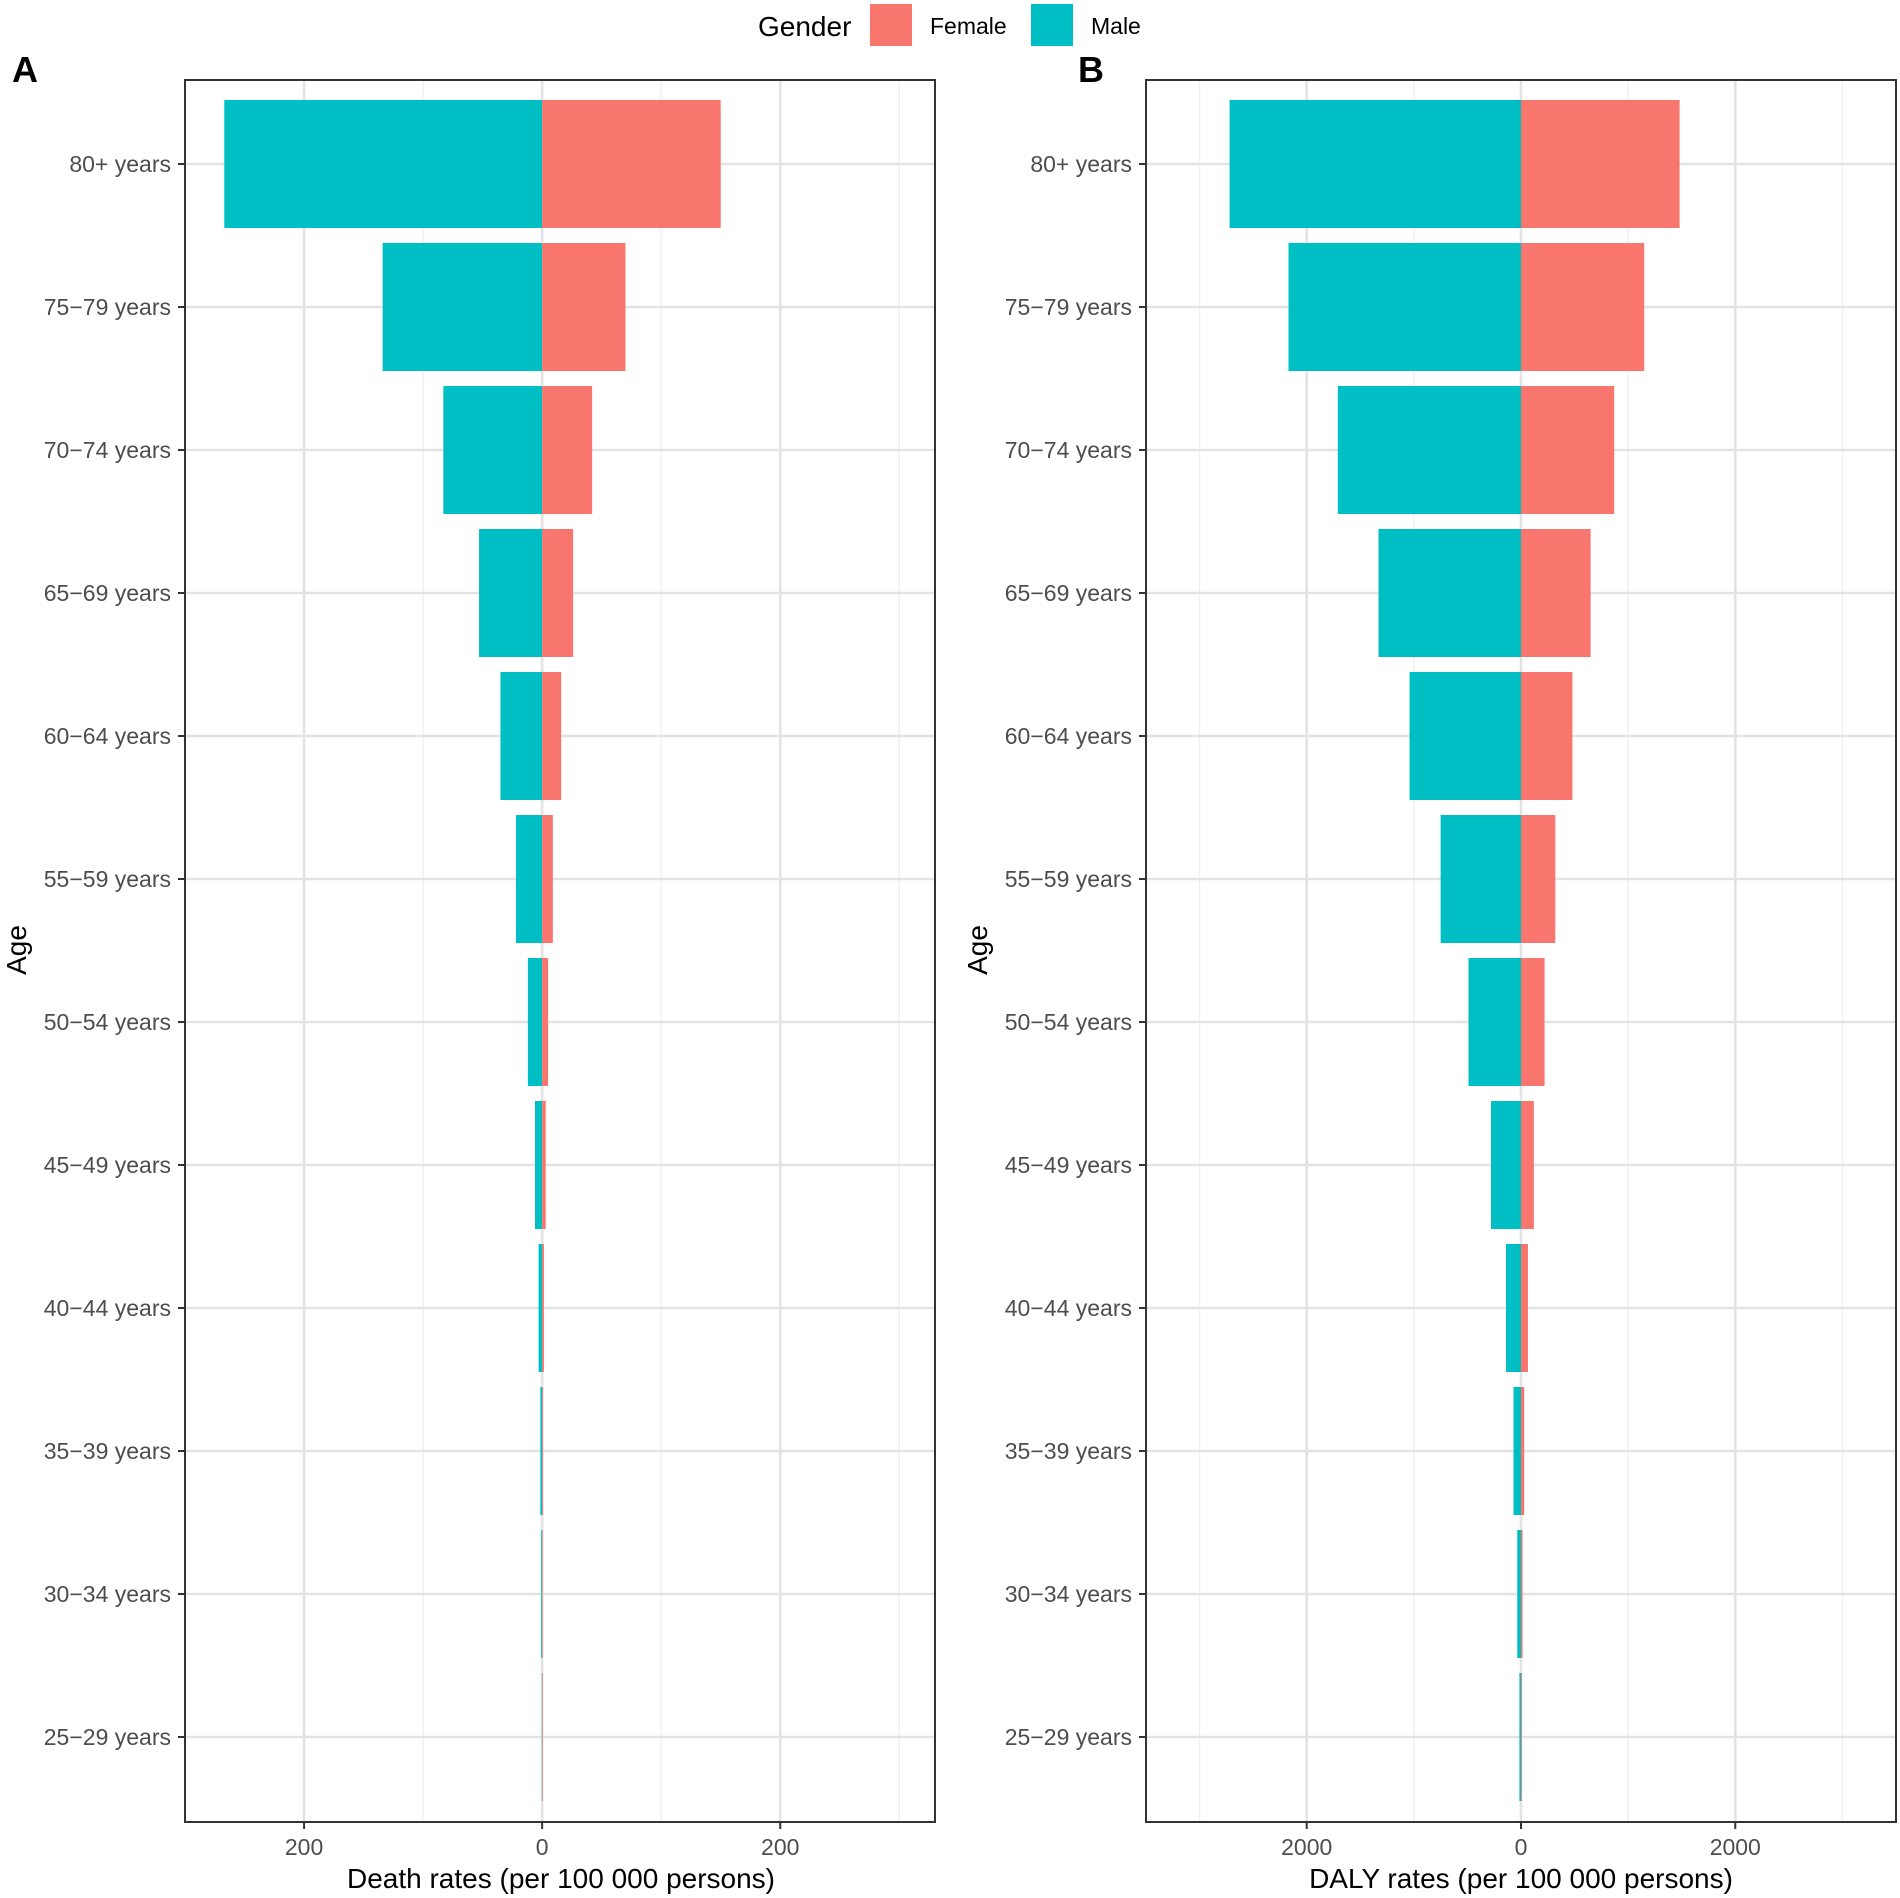 The width and height of the screenshot is (1900, 1898). What do you see at coordinates (107, 1165) in the screenshot?
I see `panel-a-y-tick-label: 45−49 years` at bounding box center [107, 1165].